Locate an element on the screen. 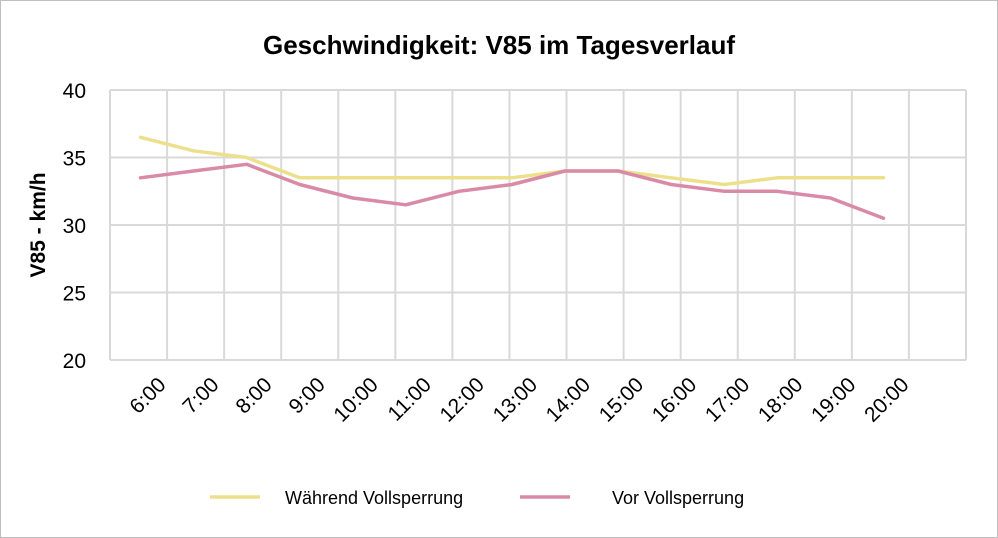 The height and width of the screenshot is (538, 998). x-tick-label: 13:00 is located at coordinates (515, 399).